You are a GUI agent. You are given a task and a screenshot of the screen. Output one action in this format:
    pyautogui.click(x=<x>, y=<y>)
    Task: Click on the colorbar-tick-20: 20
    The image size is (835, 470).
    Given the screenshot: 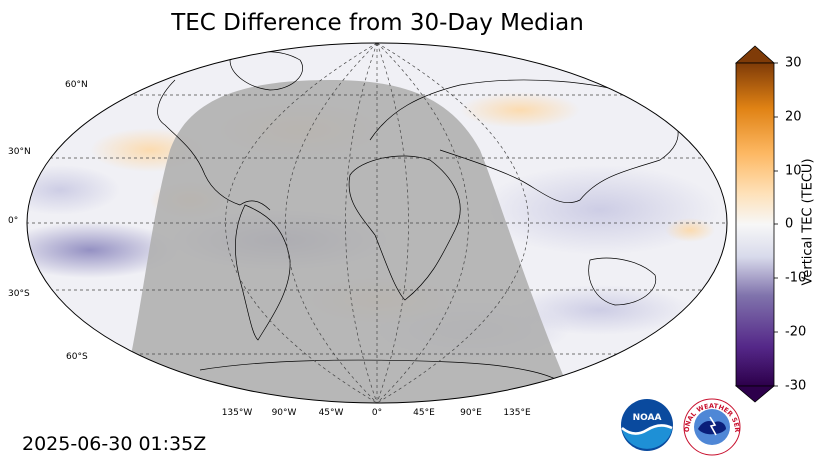 What is the action you would take?
    pyautogui.click(x=793, y=117)
    